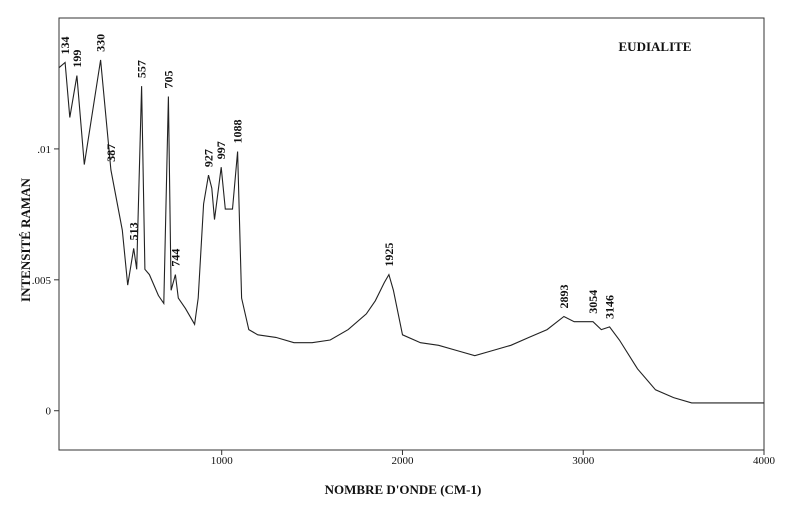 The height and width of the screenshot is (510, 792). Describe the element at coordinates (610, 307) in the screenshot. I see `peak-label: 3146` at that location.